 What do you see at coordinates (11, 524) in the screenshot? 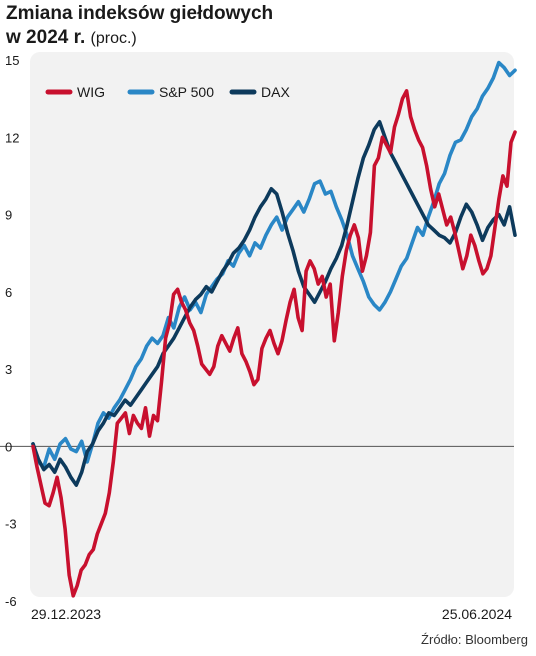
I see `y-tick-label: -3` at bounding box center [11, 524].